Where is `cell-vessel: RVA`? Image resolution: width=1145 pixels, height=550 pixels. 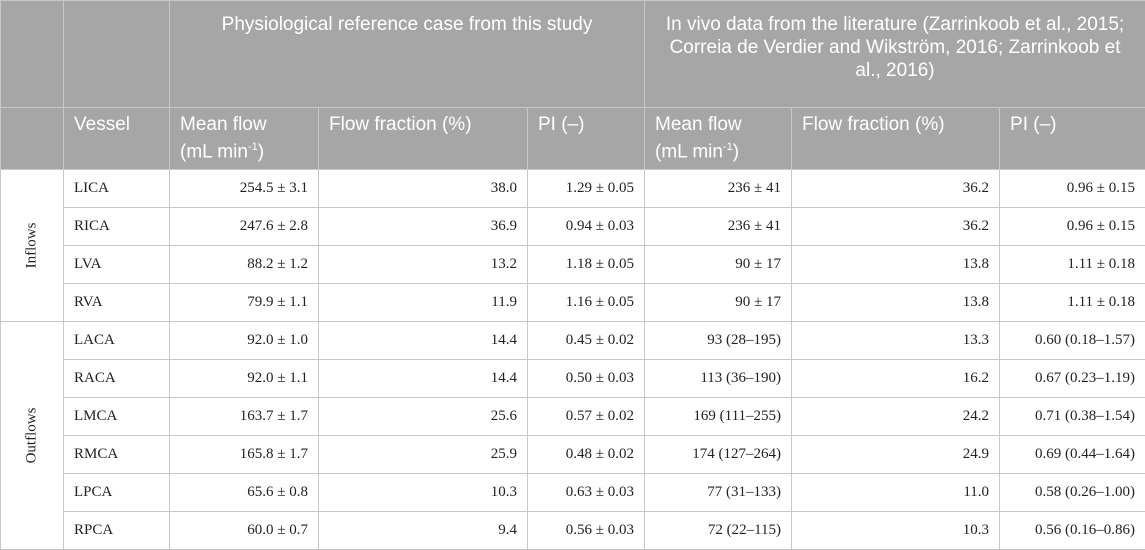
cell-vessel: RVA is located at coordinates (116, 302).